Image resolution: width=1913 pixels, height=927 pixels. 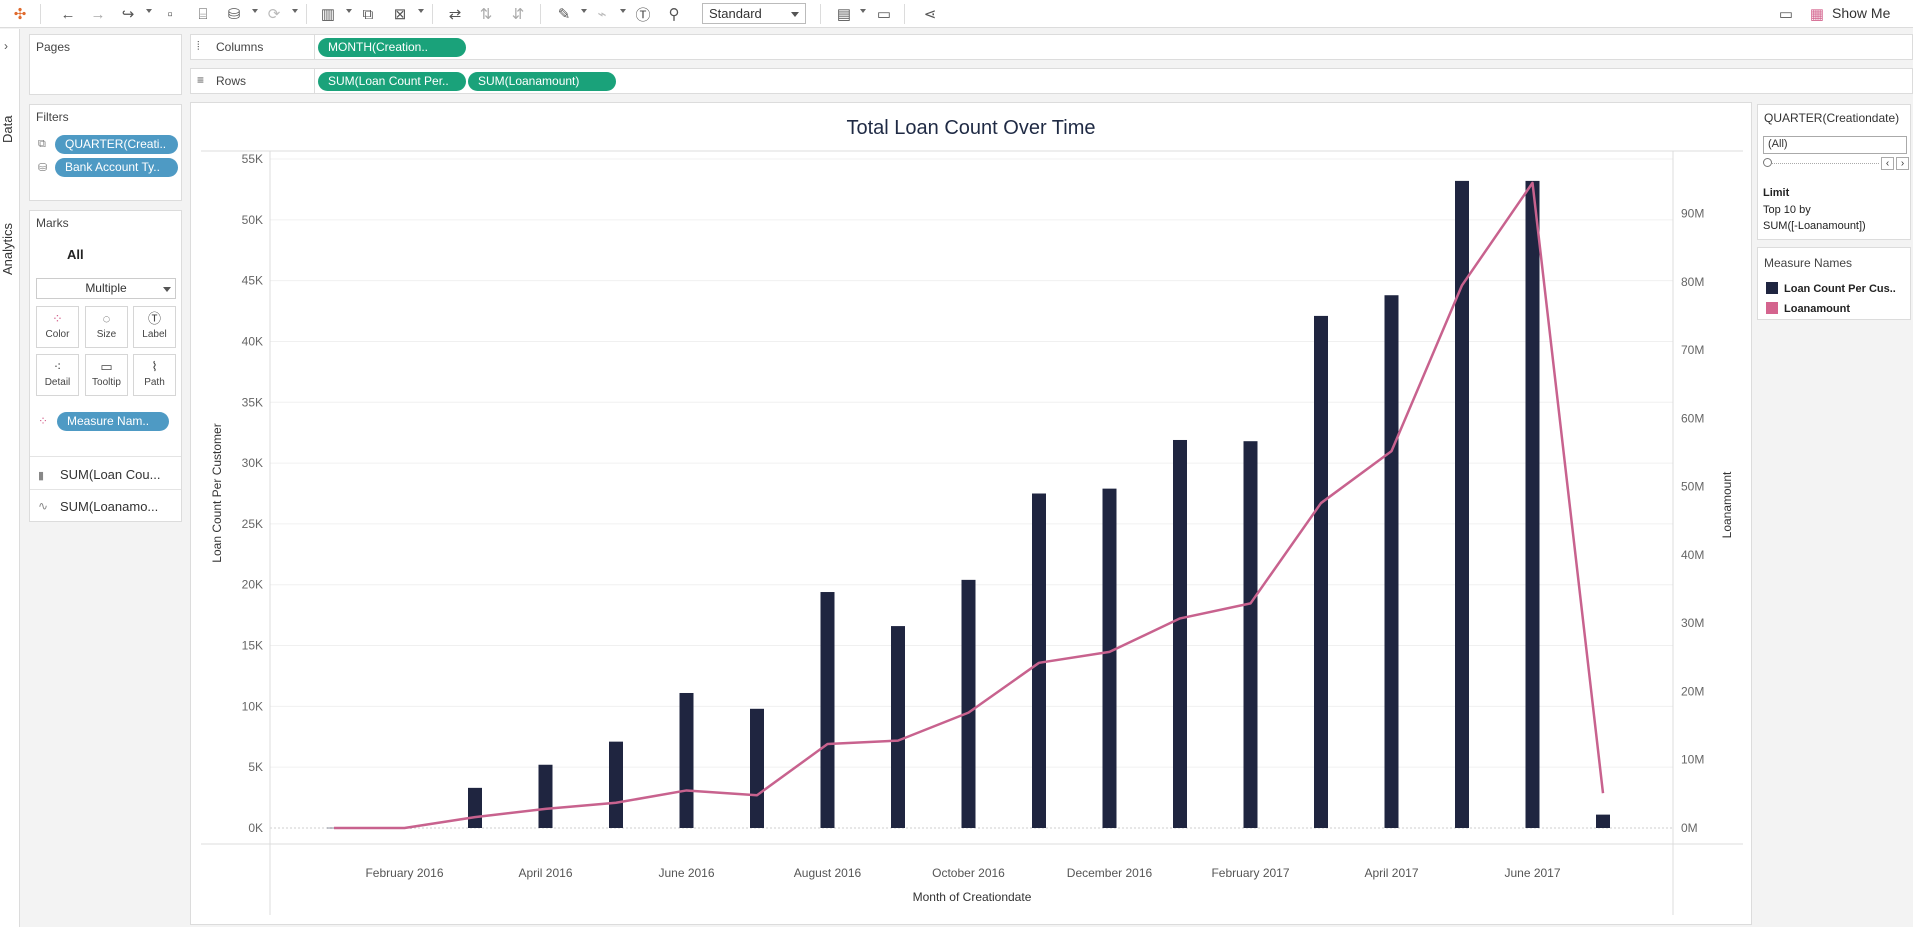 What do you see at coordinates (154, 382) in the screenshot?
I see `path-button-label: Path` at bounding box center [154, 382].